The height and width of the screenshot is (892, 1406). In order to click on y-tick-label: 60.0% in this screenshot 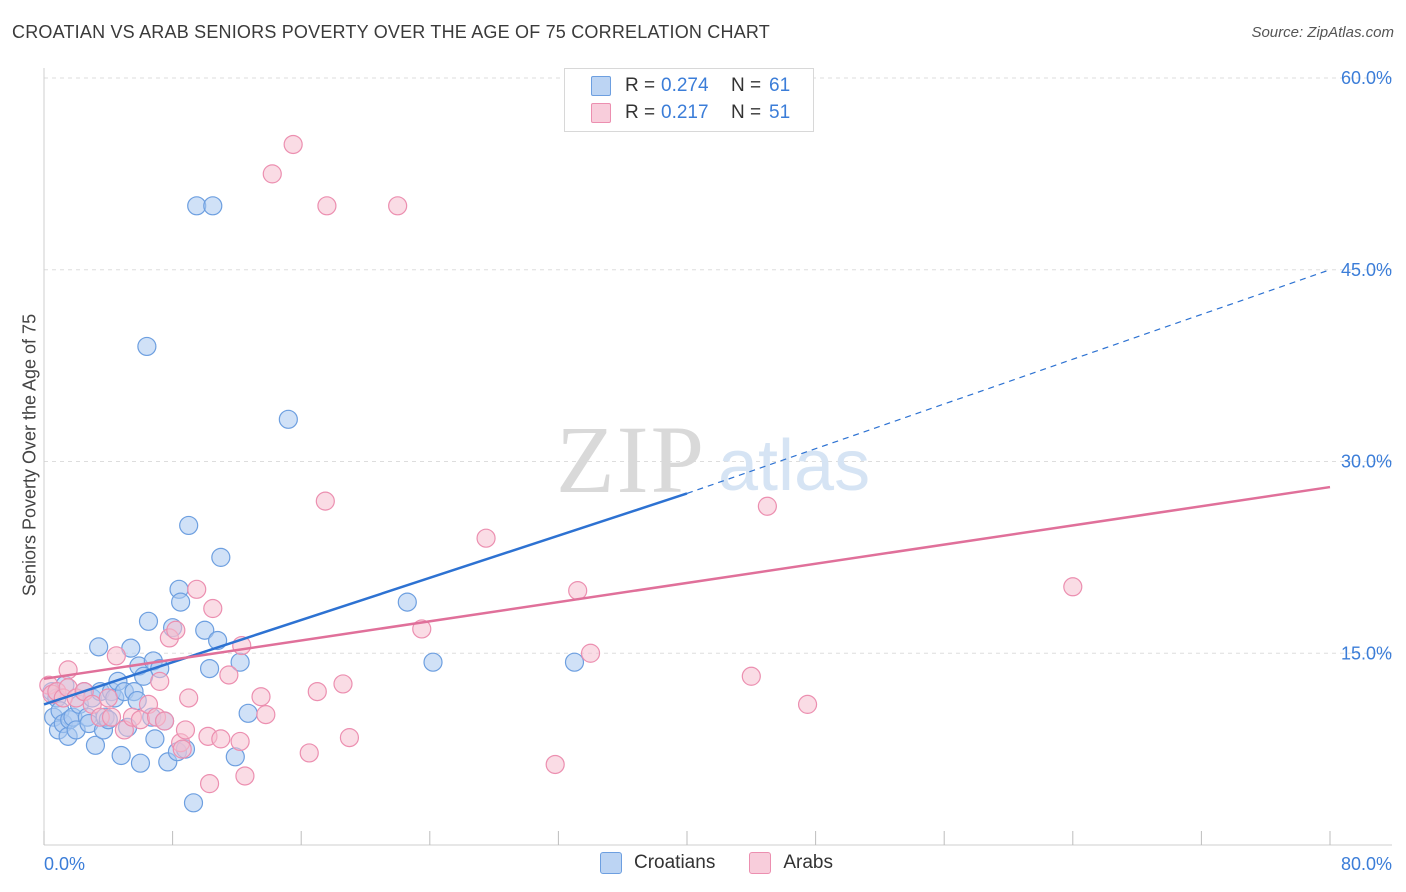, I will do `click(1366, 78)`.